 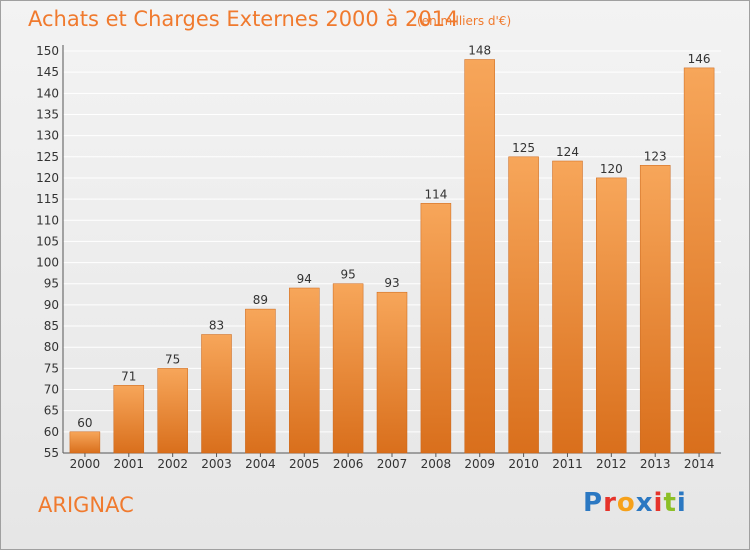 I want to click on proxiti-logo: Proxiti, so click(x=635, y=503).